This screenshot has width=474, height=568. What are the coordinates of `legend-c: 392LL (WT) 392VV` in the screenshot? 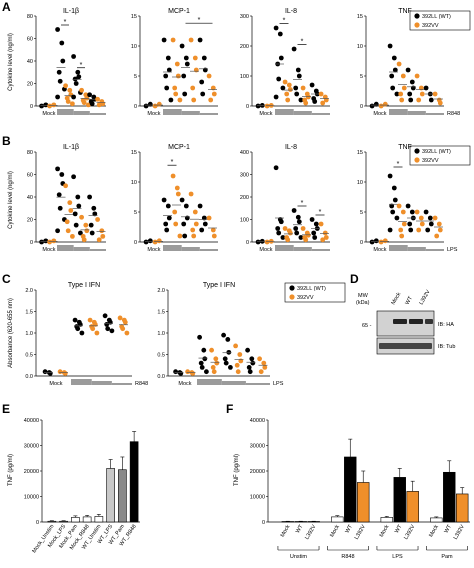 It's located at (315, 292).